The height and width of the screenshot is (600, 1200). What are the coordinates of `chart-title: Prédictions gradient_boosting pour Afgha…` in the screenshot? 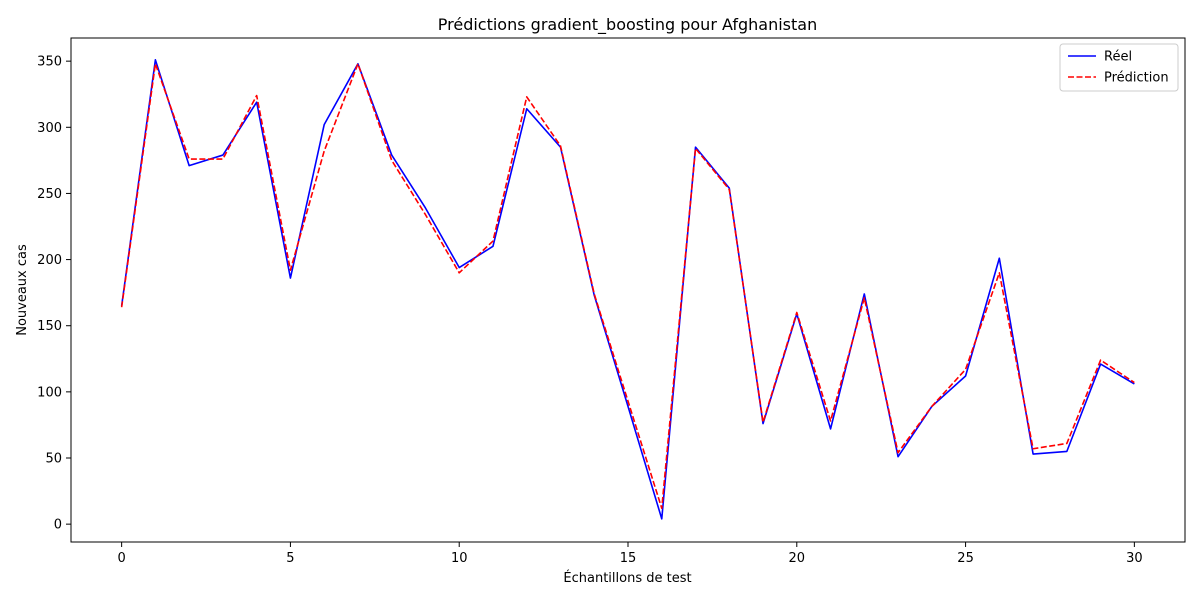 It's located at (627, 25).